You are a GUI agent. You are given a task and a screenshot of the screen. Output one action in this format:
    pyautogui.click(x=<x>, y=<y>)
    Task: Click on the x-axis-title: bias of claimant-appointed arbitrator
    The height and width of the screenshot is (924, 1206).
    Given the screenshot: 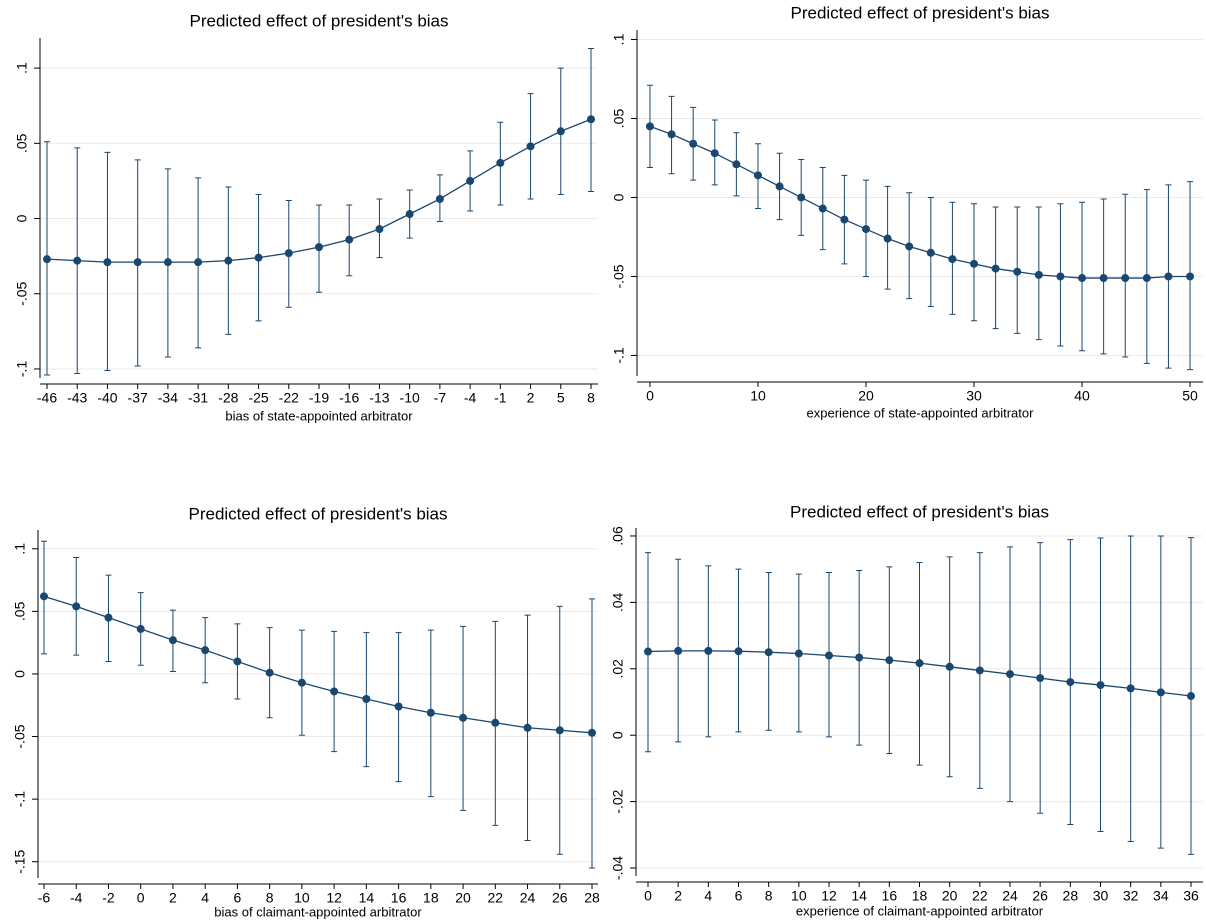 What is the action you would take?
    pyautogui.click(x=318, y=911)
    